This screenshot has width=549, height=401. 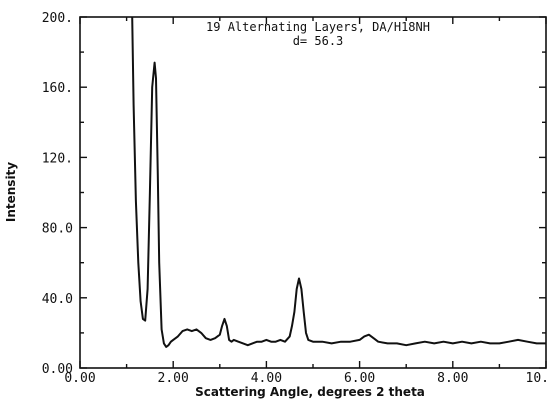 What do you see at coordinates (57, 18) in the screenshot?
I see `y-tick-label: 200.` at bounding box center [57, 18].